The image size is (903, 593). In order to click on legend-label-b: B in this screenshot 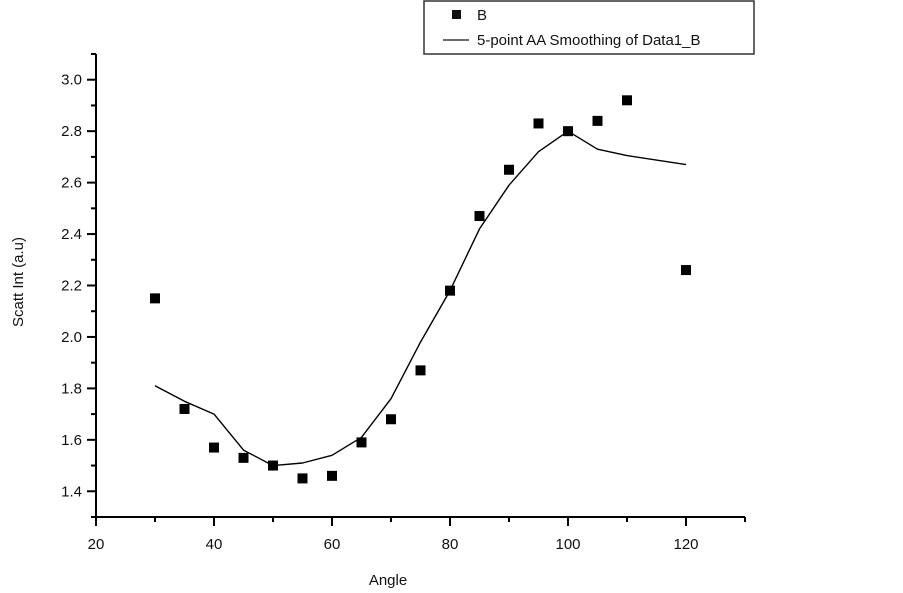, I will do `click(482, 15)`.